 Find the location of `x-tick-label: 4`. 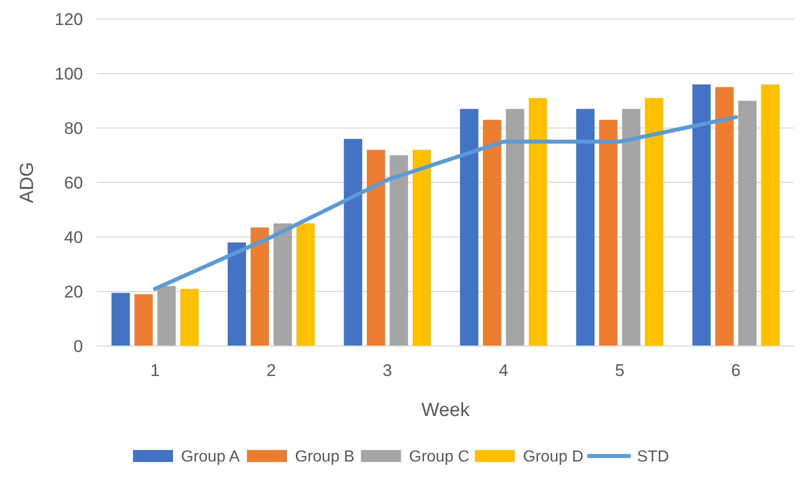

x-tick-label: 4 is located at coordinates (503, 370).